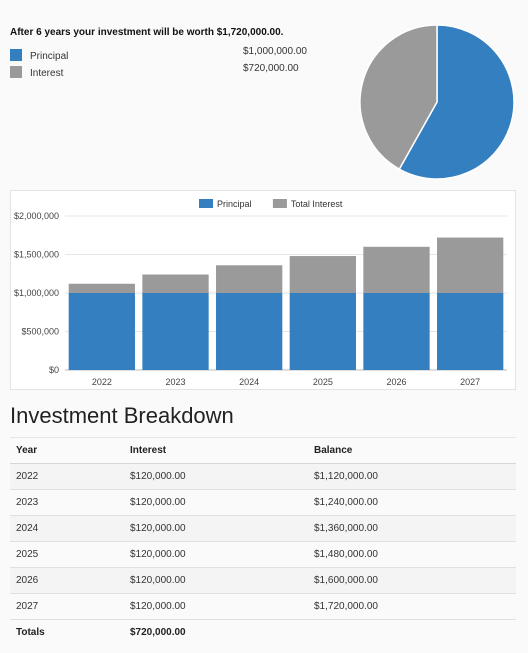 The image size is (528, 653). I want to click on y-tick-label: $500,000, so click(40, 332).